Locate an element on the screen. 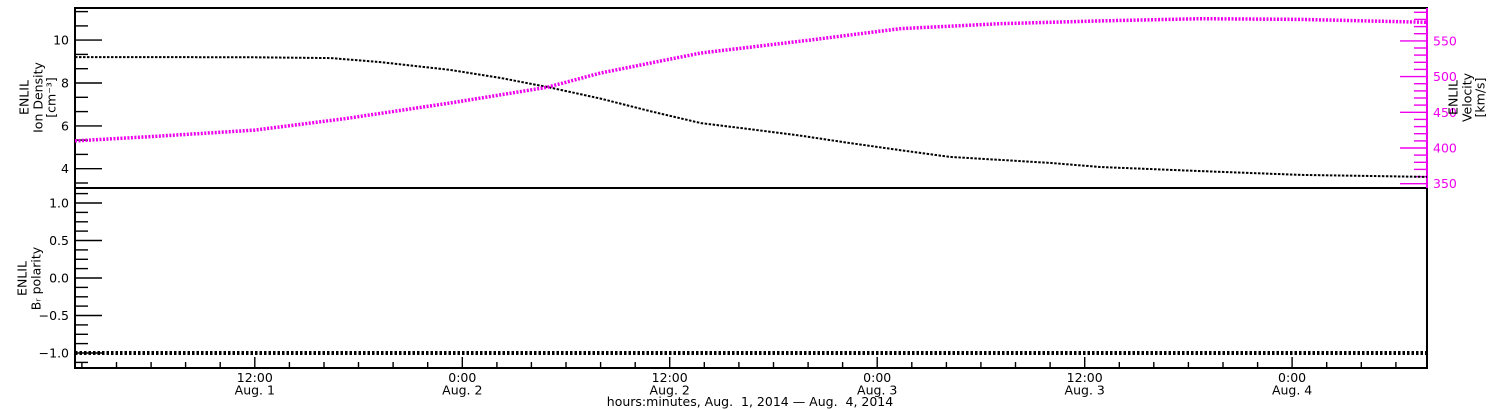 The height and width of the screenshot is (410, 1500). density-axis-title-line: ENLIL is located at coordinates (24, 97).